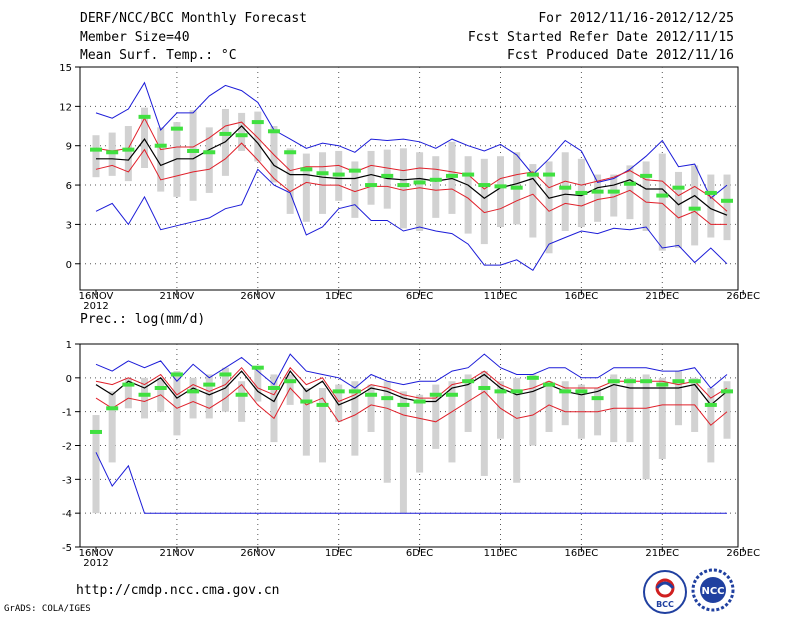  What do you see at coordinates (662, 296) in the screenshot?
I see `temp-xtick-label: 21DEC` at bounding box center [662, 296].